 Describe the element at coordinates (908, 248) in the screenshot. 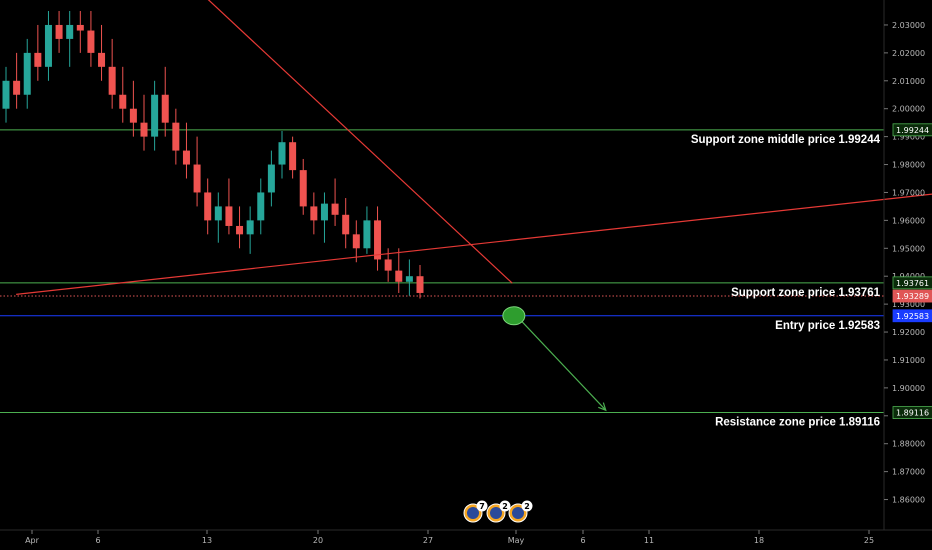

I see `price-axis-tick-label: 1.95000` at that location.